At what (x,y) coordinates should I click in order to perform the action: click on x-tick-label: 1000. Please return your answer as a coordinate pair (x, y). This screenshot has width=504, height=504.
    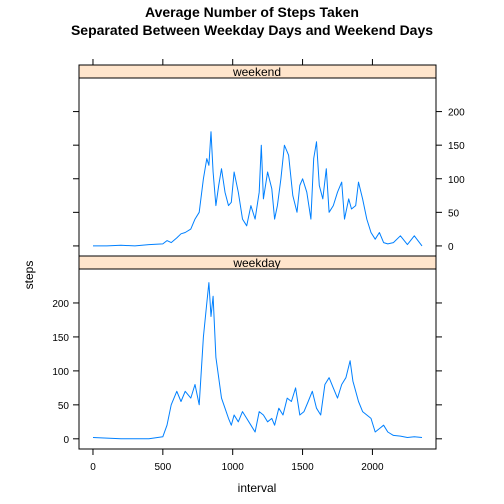
    Looking at the image, I should click on (233, 467).